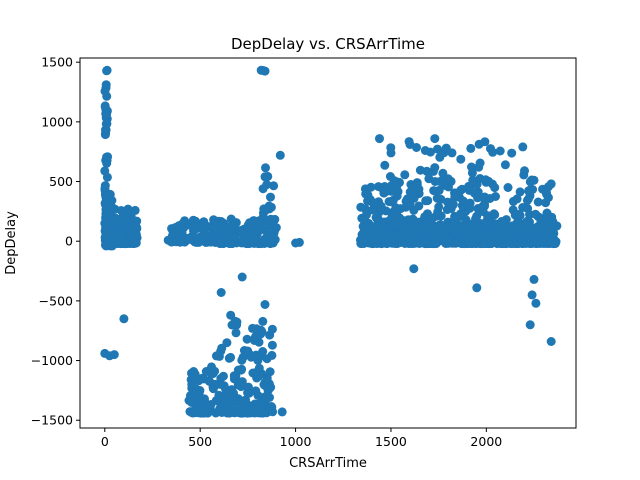 Image resolution: width=640 pixels, height=480 pixels. What do you see at coordinates (55, 241) in the screenshot?
I see `y-axis-ticks: −1500 −1000 −500 0 500 1000 1500` at bounding box center [55, 241].